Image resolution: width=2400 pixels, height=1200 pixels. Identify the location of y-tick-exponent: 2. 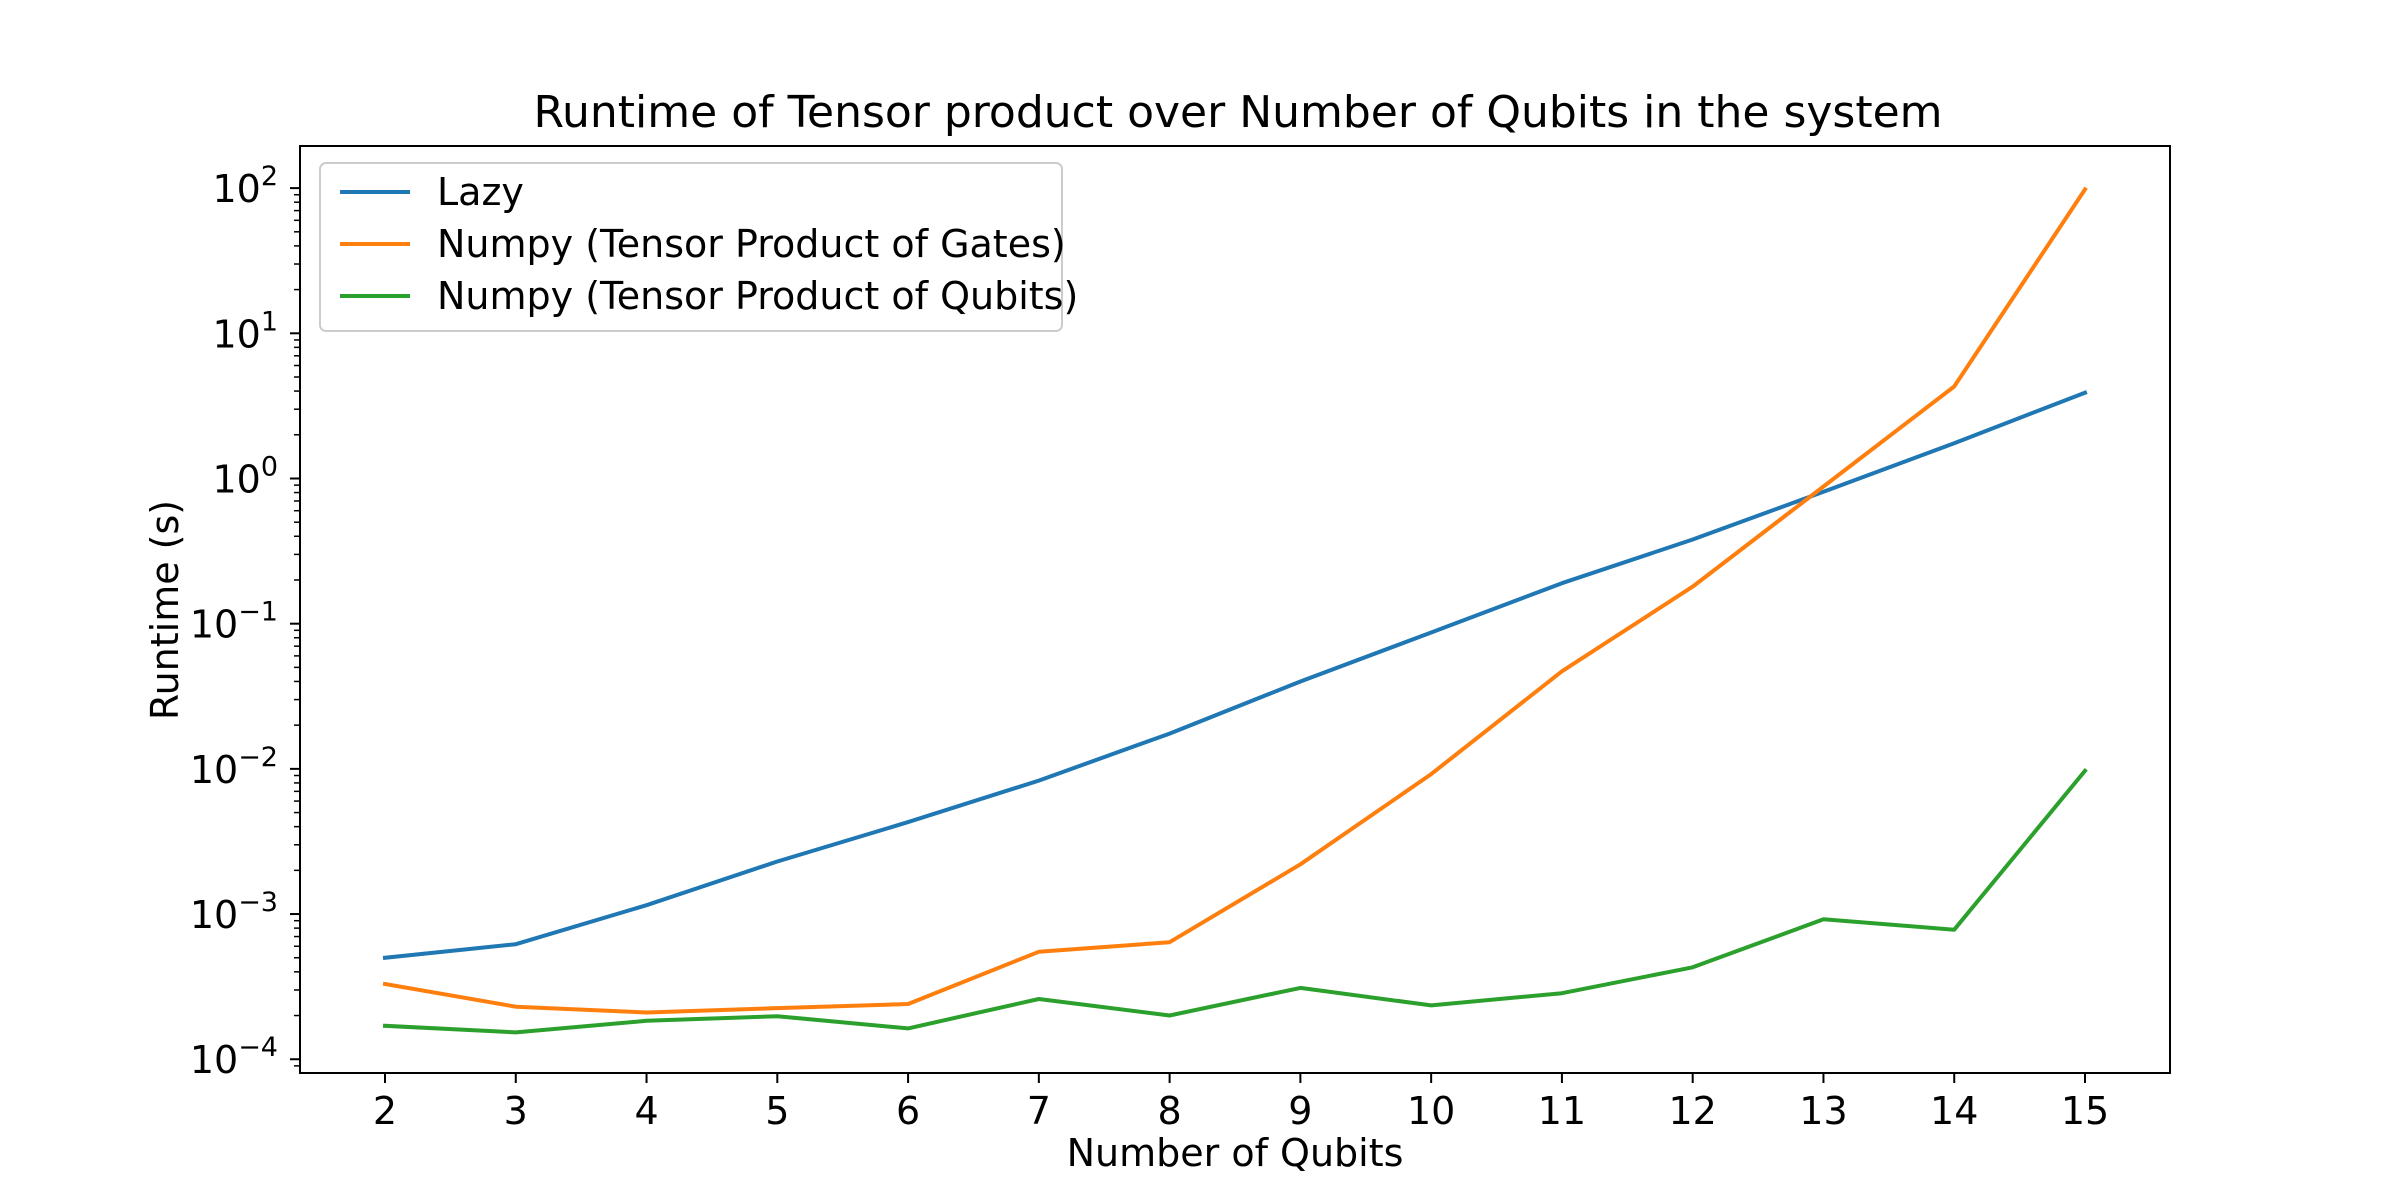
(269, 176).